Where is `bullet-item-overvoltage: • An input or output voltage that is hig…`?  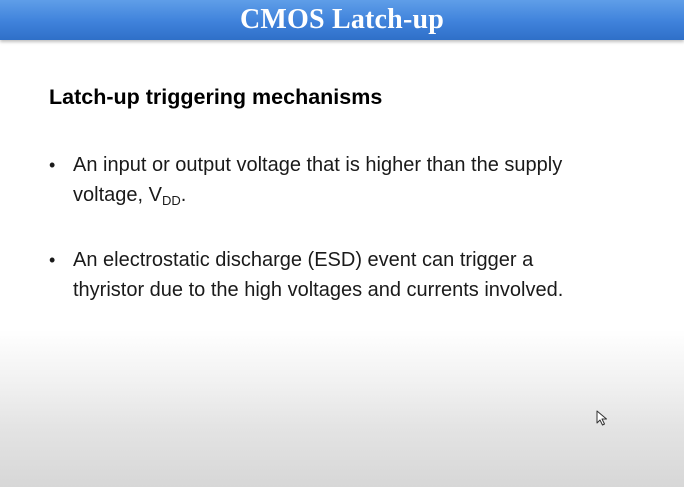 bullet-item-overvoltage: • An input or output voltage that is hig… is located at coordinates (329, 180).